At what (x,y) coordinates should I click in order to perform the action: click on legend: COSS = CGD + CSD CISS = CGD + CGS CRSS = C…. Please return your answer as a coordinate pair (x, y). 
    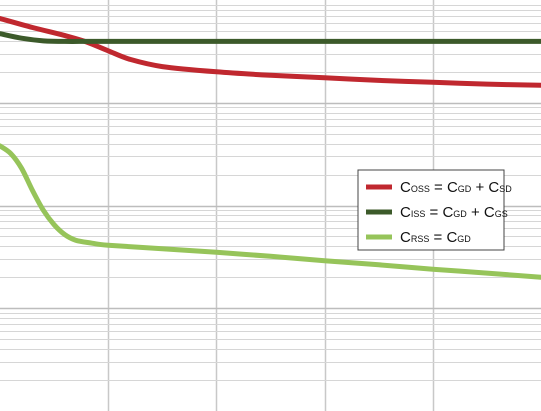
    Looking at the image, I should click on (434, 210).